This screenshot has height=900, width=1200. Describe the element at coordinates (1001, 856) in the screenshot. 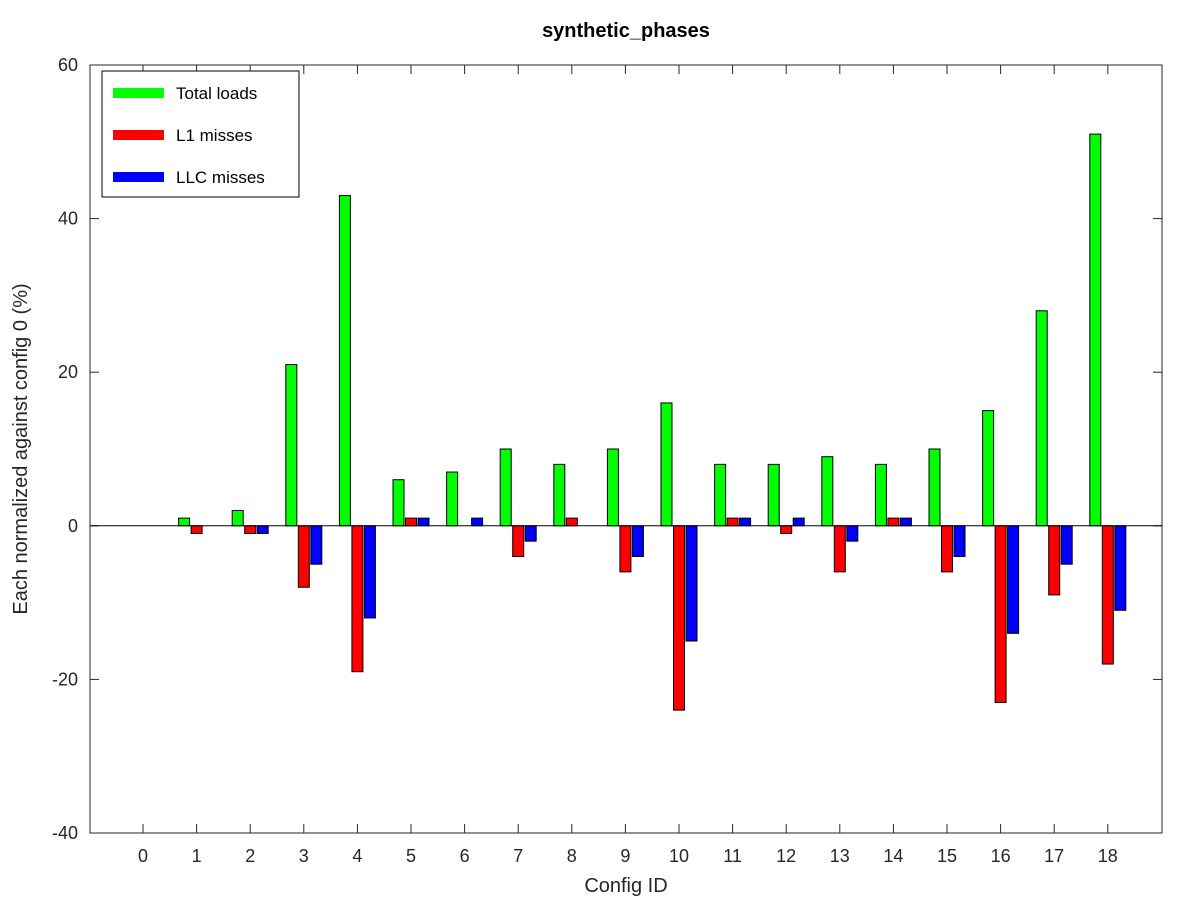

I see `x-tick-label: 16` at that location.